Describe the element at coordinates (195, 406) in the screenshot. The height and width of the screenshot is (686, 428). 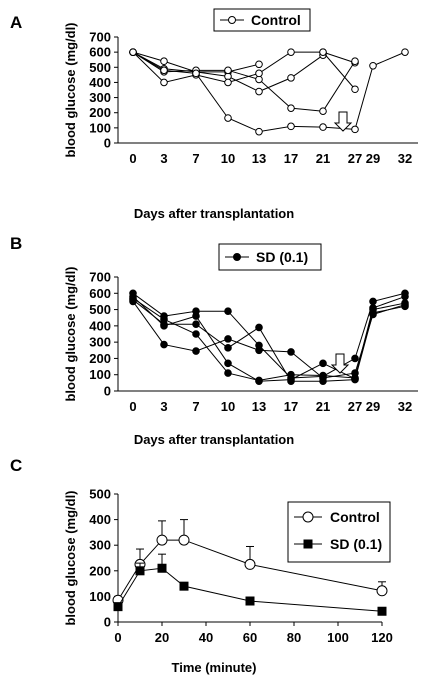
I see `x-tick-label: 7` at that location.